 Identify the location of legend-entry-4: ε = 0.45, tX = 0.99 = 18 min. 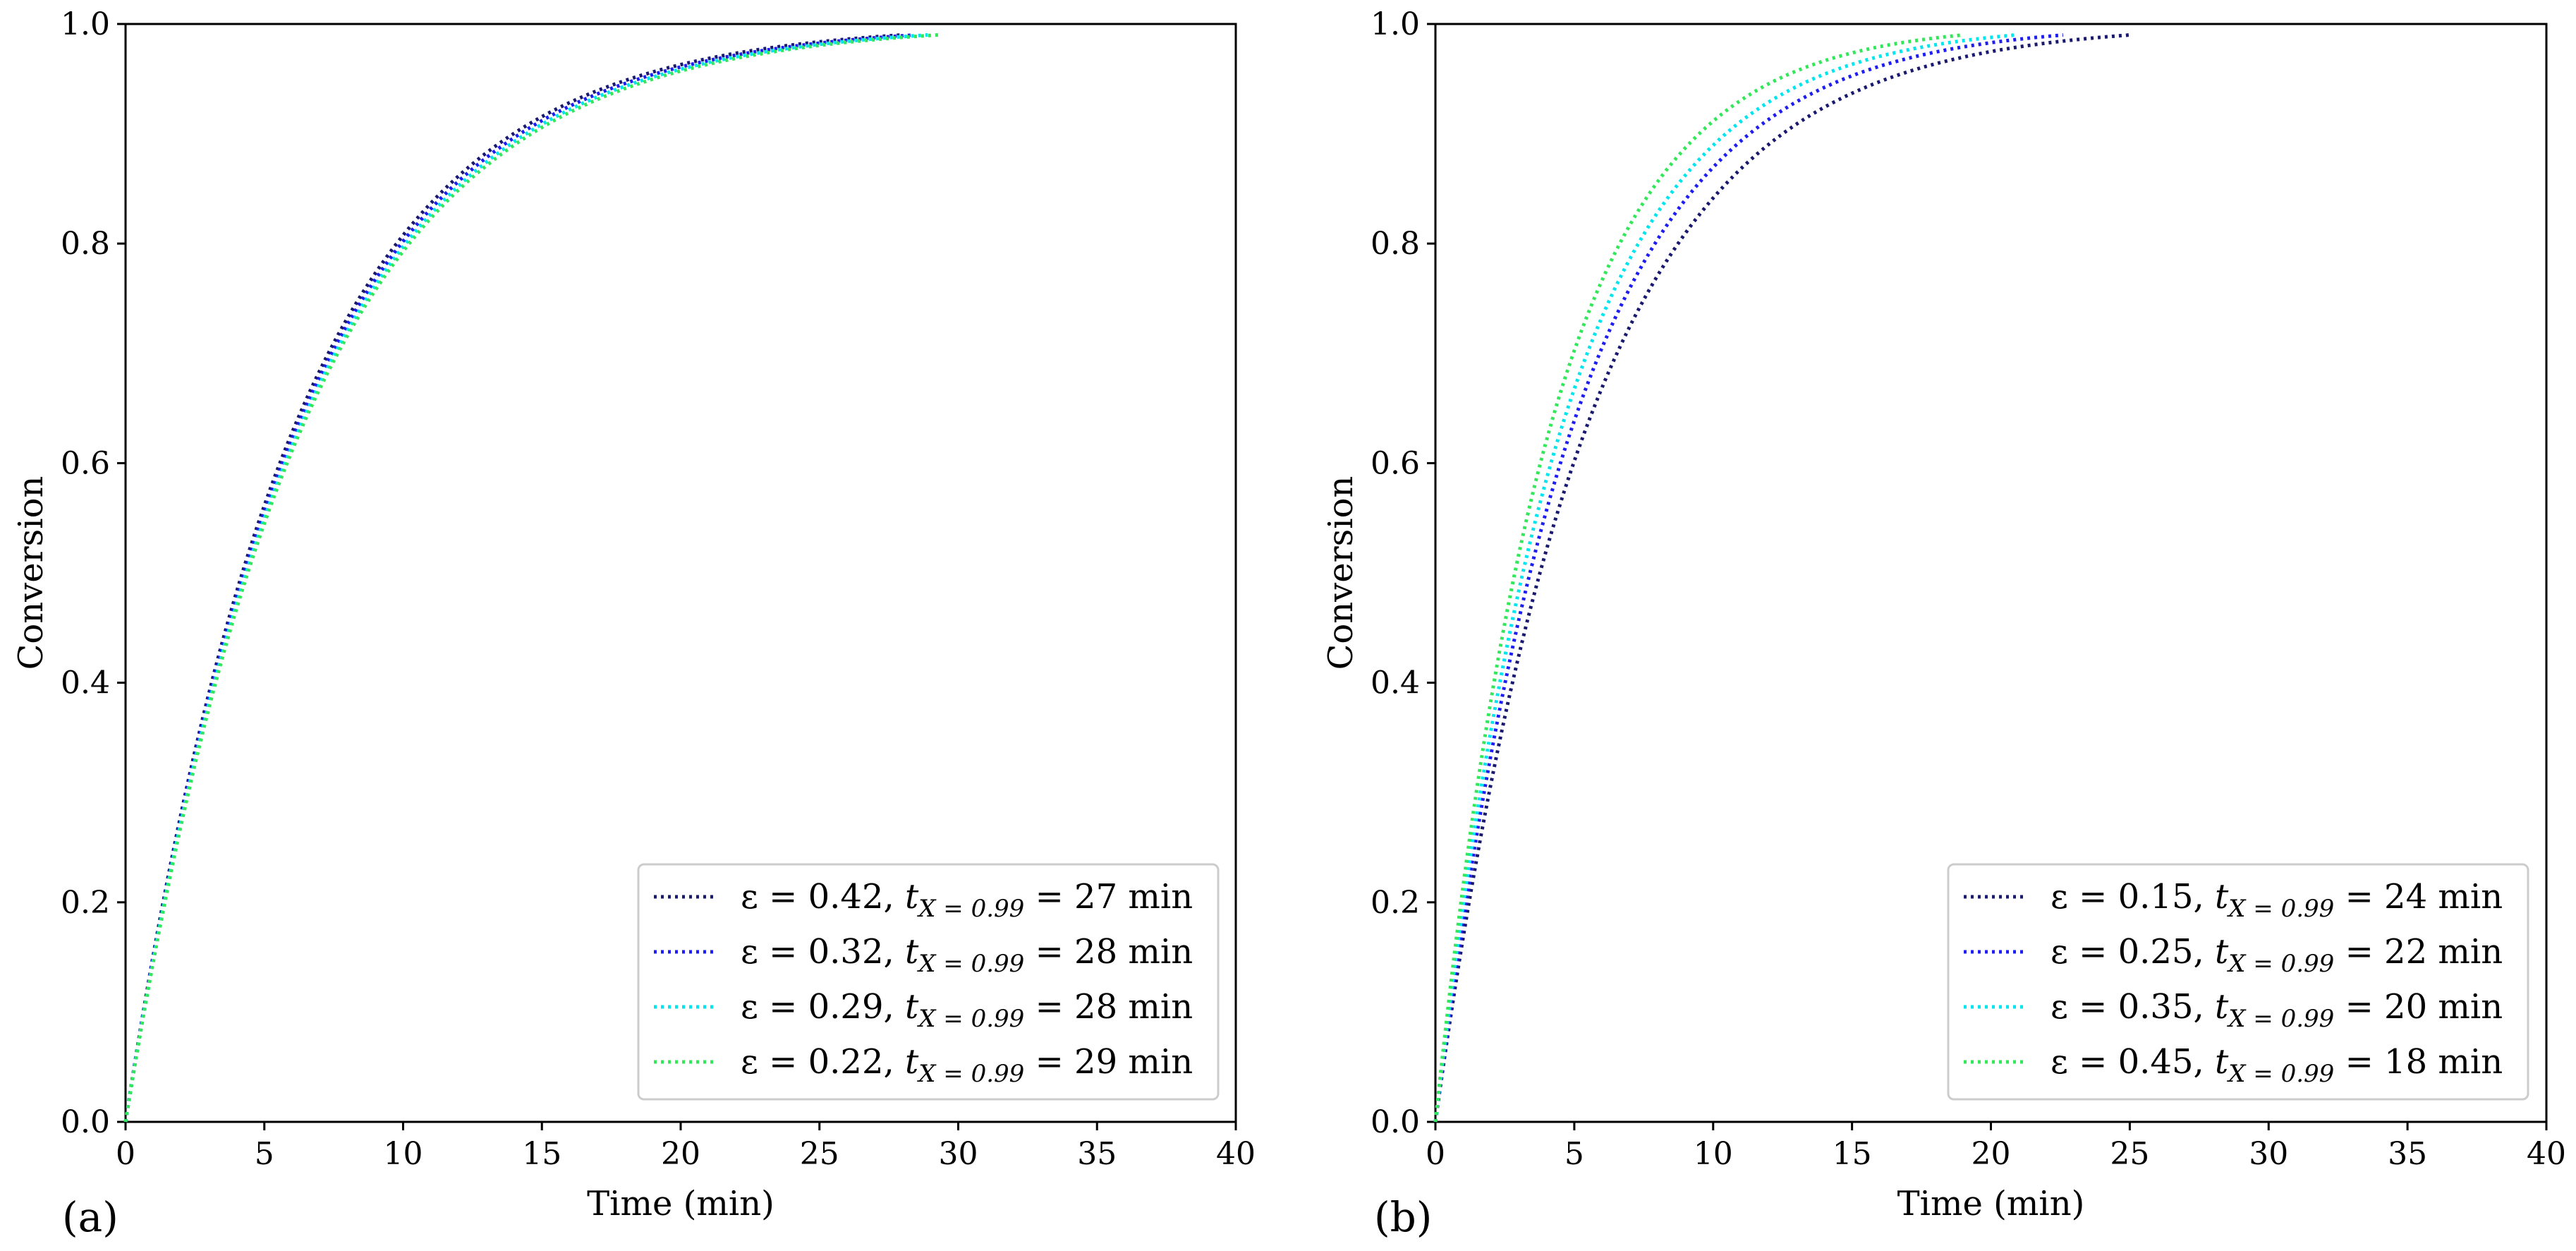
(2277, 1065).